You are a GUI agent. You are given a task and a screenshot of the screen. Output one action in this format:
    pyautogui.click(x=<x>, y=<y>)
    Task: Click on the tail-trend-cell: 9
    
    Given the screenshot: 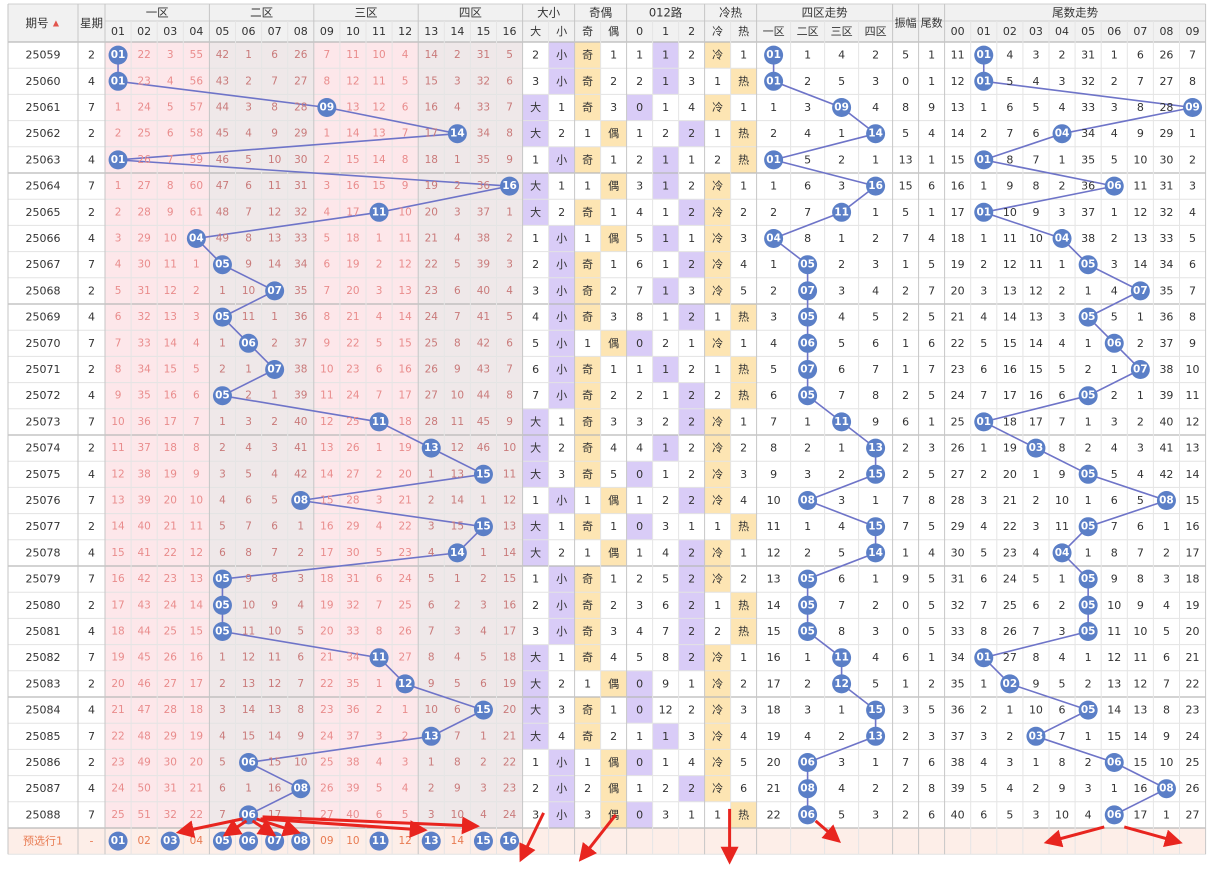 What is the action you would take?
    pyautogui.click(x=1192, y=343)
    